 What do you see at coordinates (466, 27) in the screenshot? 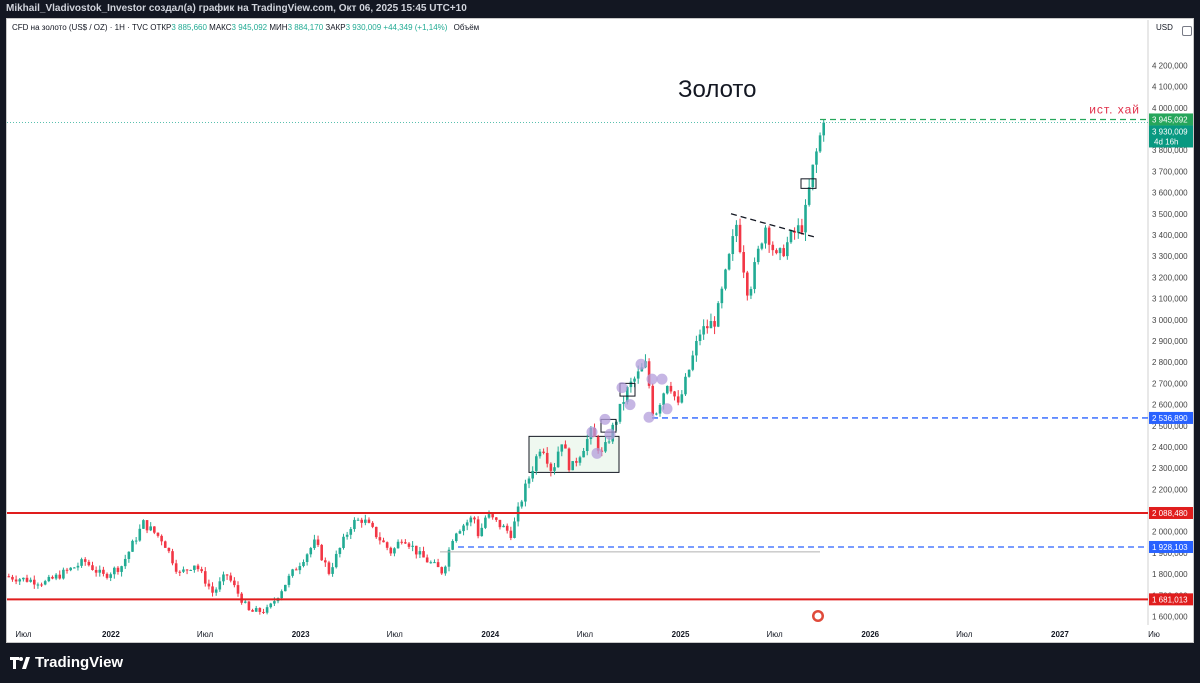
I see `legend-volume-label: Объём` at bounding box center [466, 27].